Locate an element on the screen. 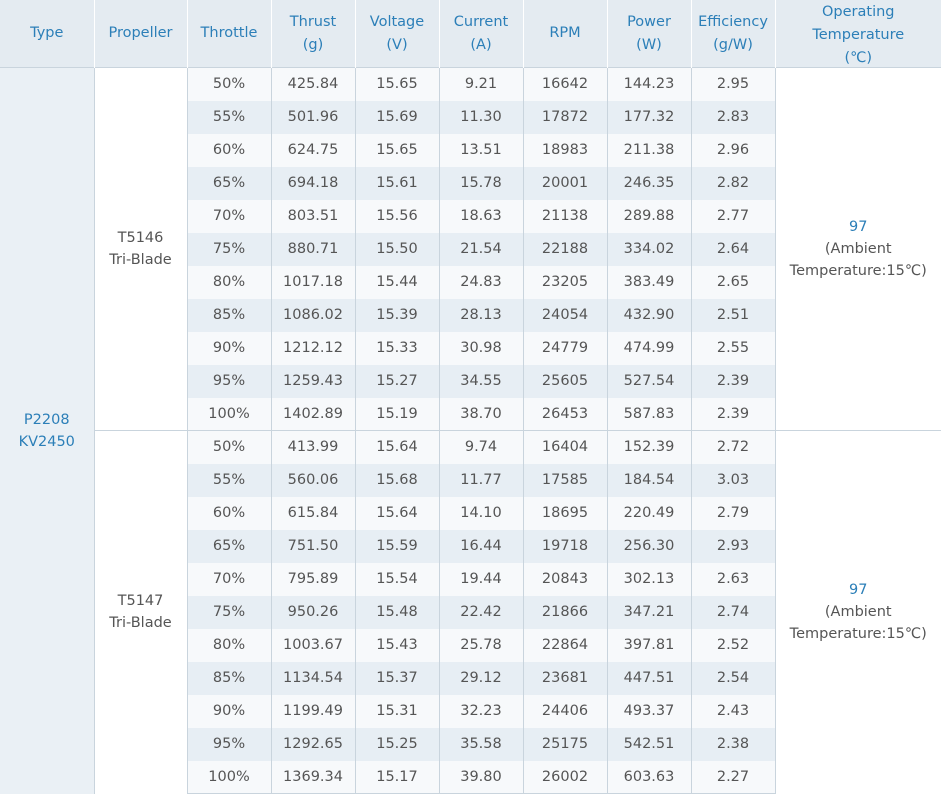 Image resolution: width=941 pixels, height=794 pixels. throttle-cell: 50% is located at coordinates (229, 447).